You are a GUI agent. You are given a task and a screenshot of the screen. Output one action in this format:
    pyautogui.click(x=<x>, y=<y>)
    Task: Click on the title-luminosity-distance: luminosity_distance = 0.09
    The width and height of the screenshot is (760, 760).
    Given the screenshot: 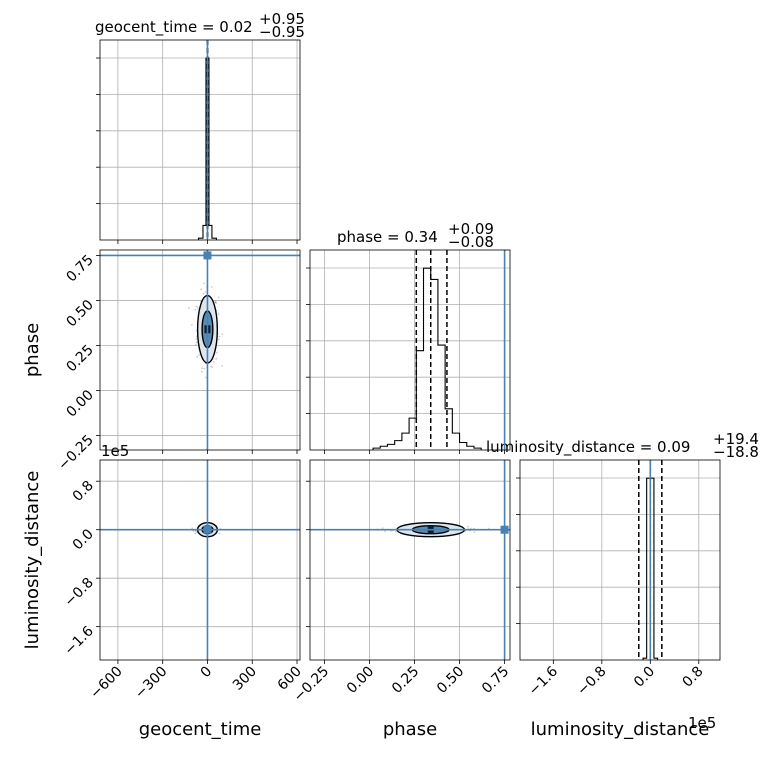 What is the action you would take?
    pyautogui.click(x=588, y=447)
    